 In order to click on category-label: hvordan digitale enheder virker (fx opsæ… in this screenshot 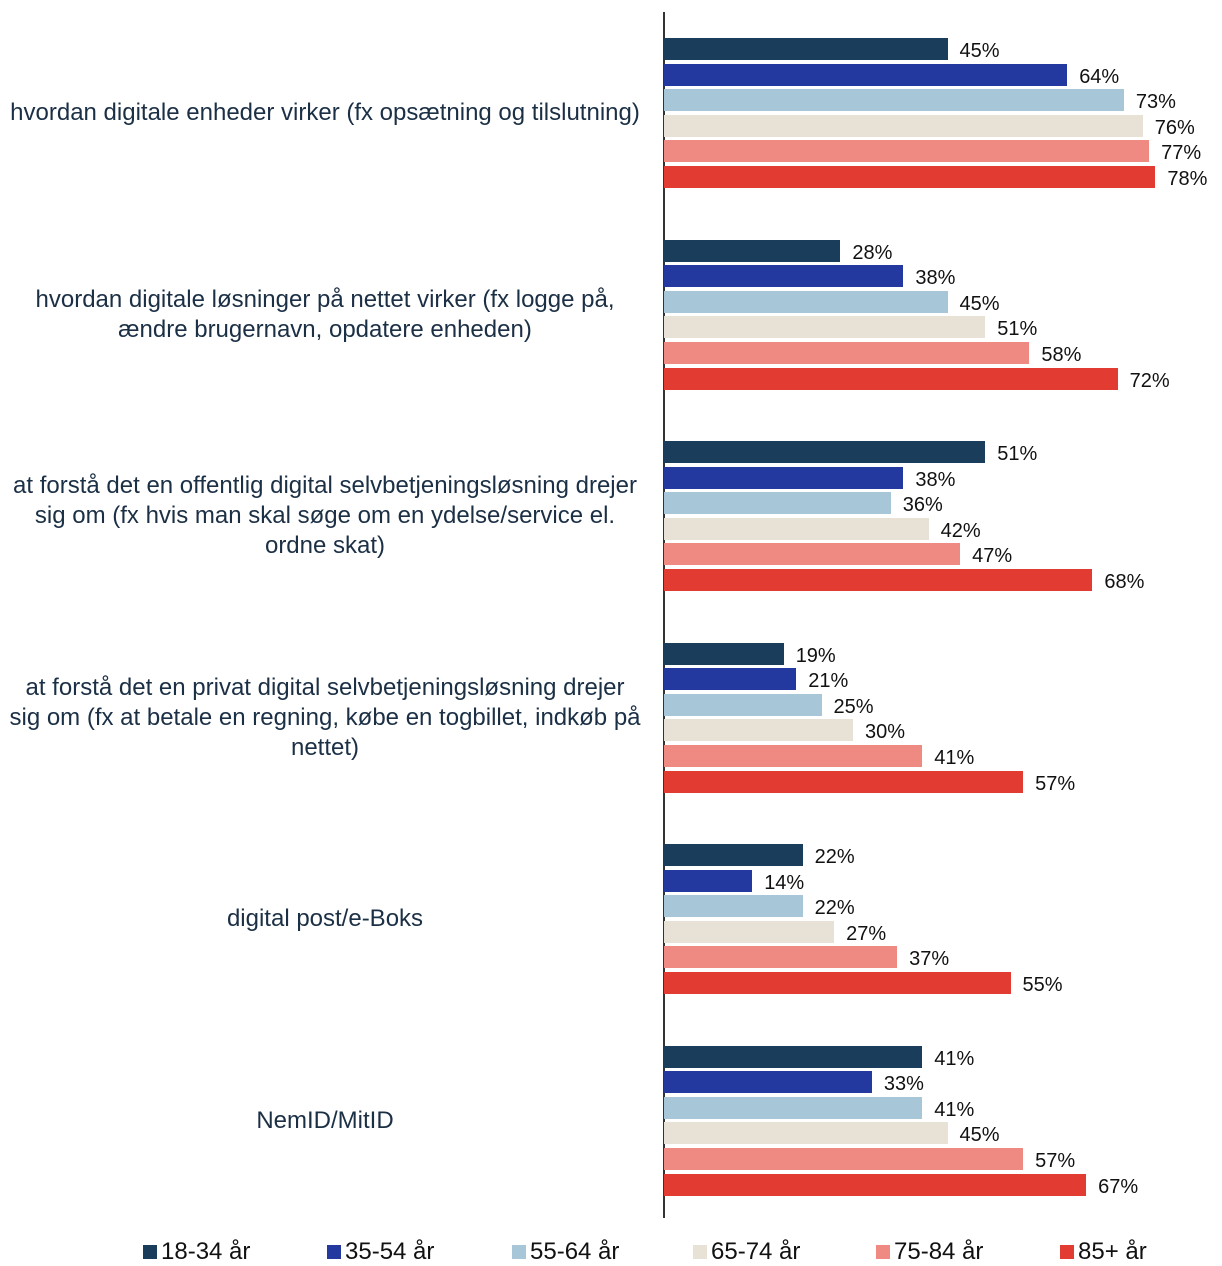, I will do `click(325, 112)`.